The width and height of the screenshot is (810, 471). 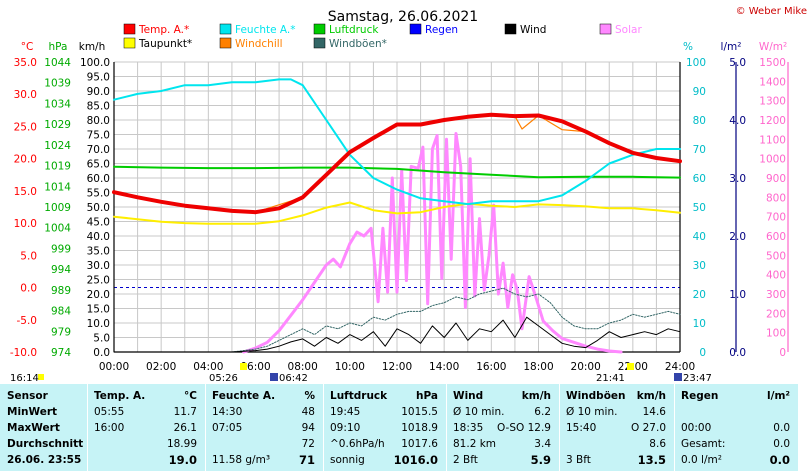 I want to click on tick-label-kmh: 0.0, so click(x=101, y=353).